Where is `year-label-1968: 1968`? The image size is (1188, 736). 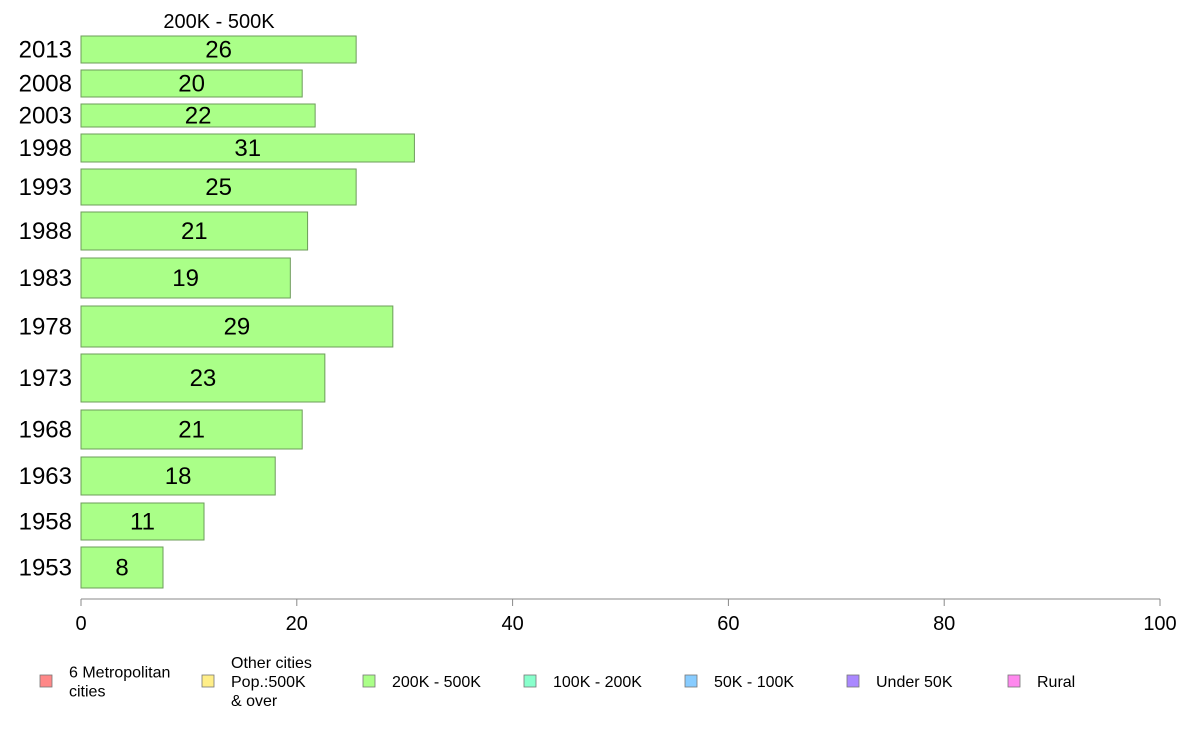 year-label-1968: 1968 is located at coordinates (45, 430).